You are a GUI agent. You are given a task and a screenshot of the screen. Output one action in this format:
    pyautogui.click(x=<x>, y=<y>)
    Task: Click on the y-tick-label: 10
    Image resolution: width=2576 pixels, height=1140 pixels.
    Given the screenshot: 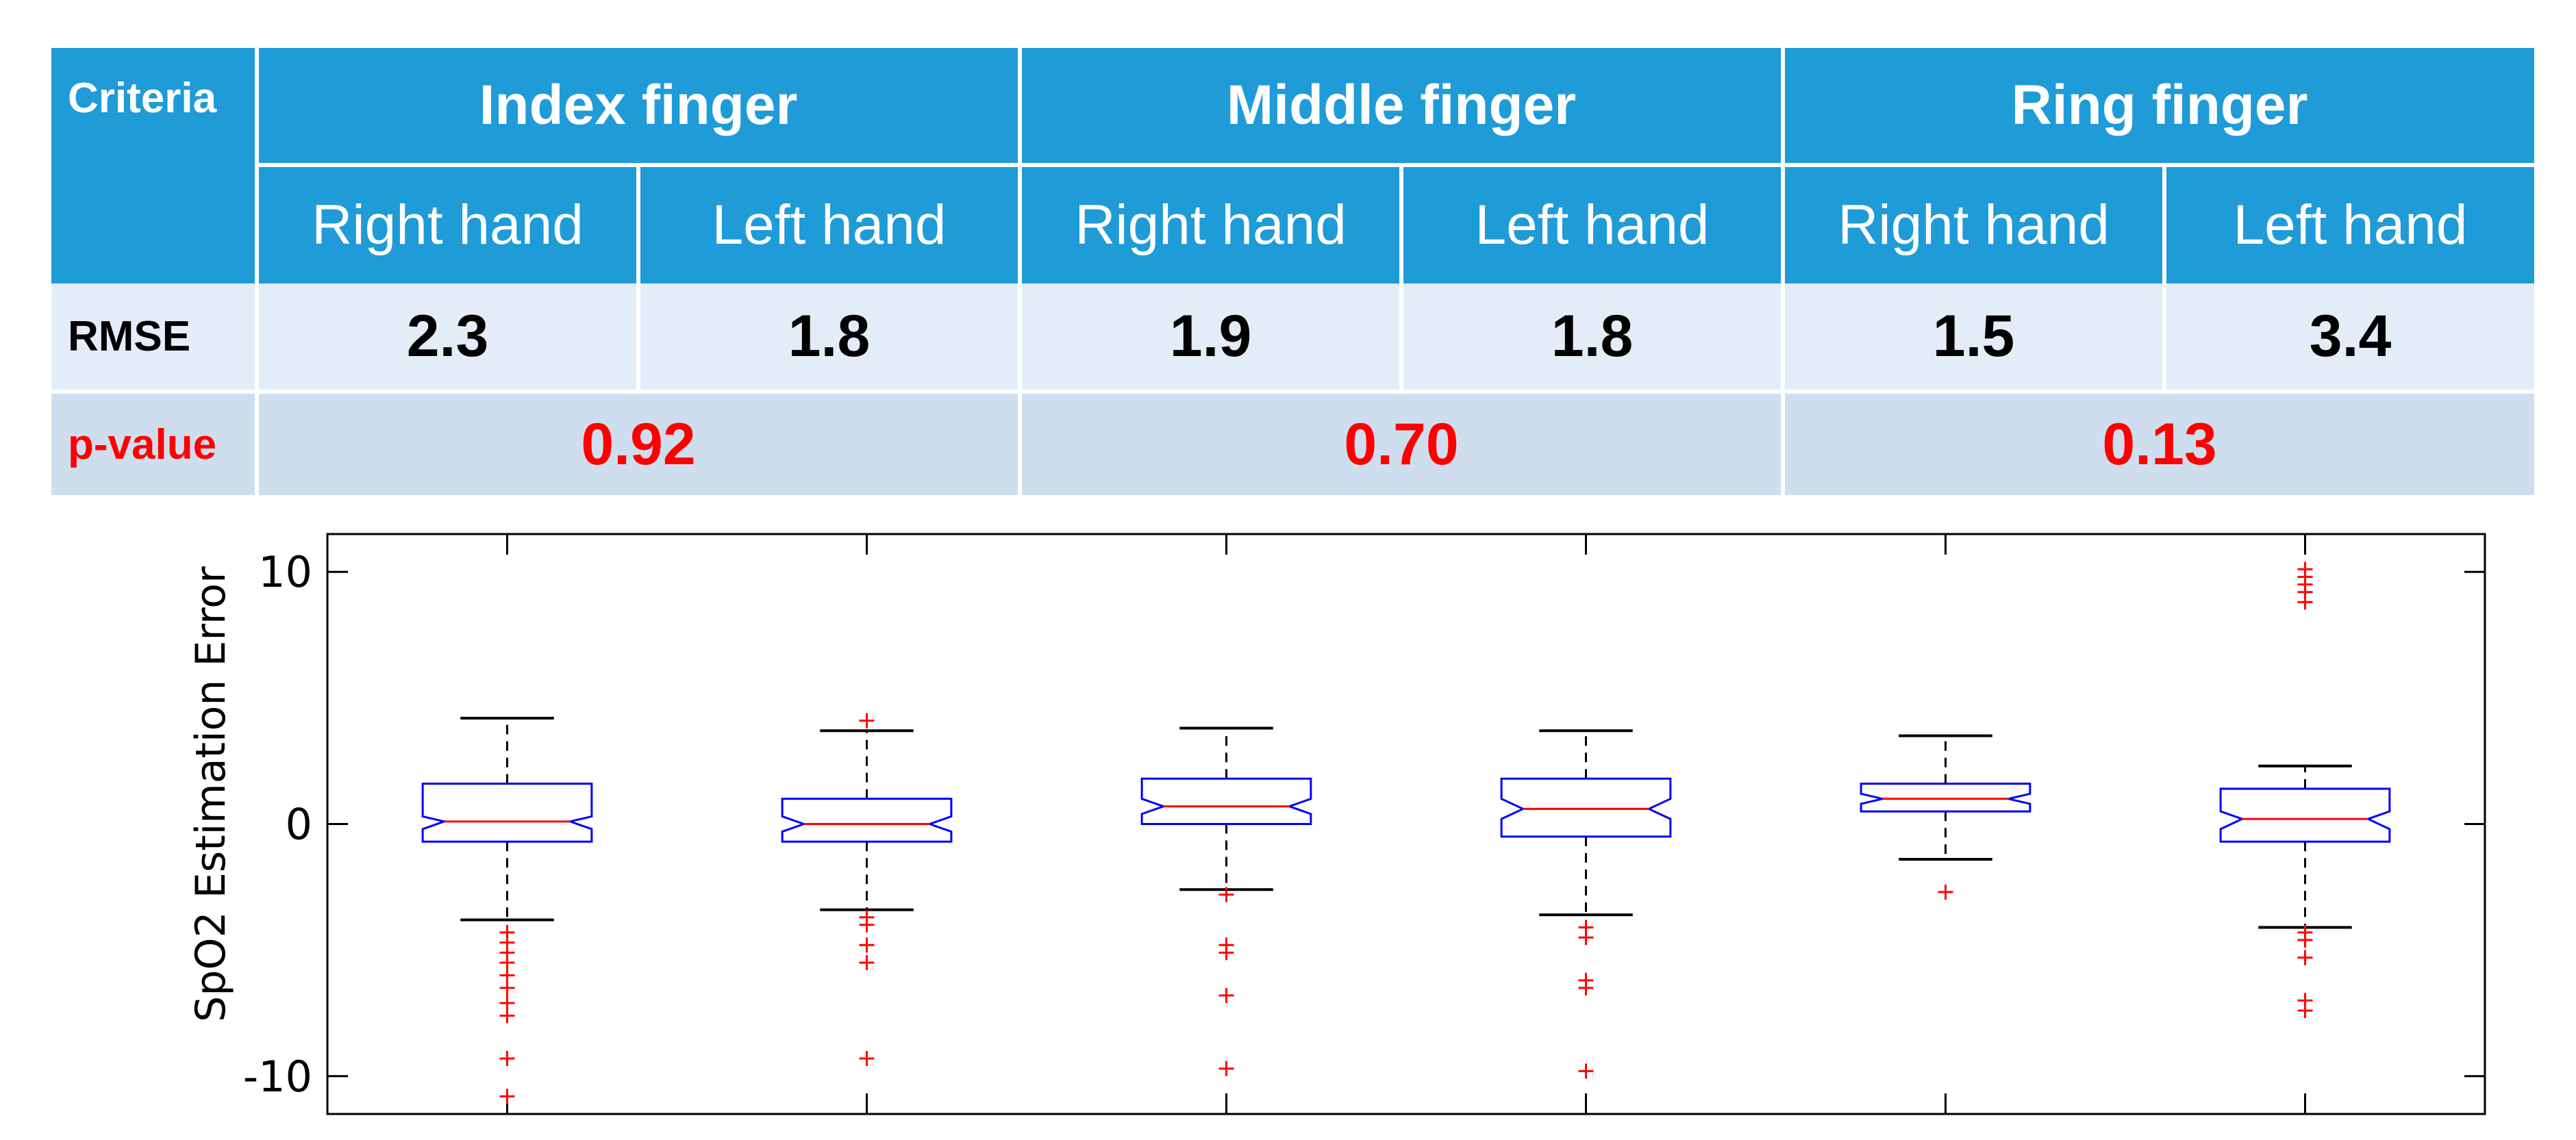 What is the action you would take?
    pyautogui.click(x=285, y=572)
    